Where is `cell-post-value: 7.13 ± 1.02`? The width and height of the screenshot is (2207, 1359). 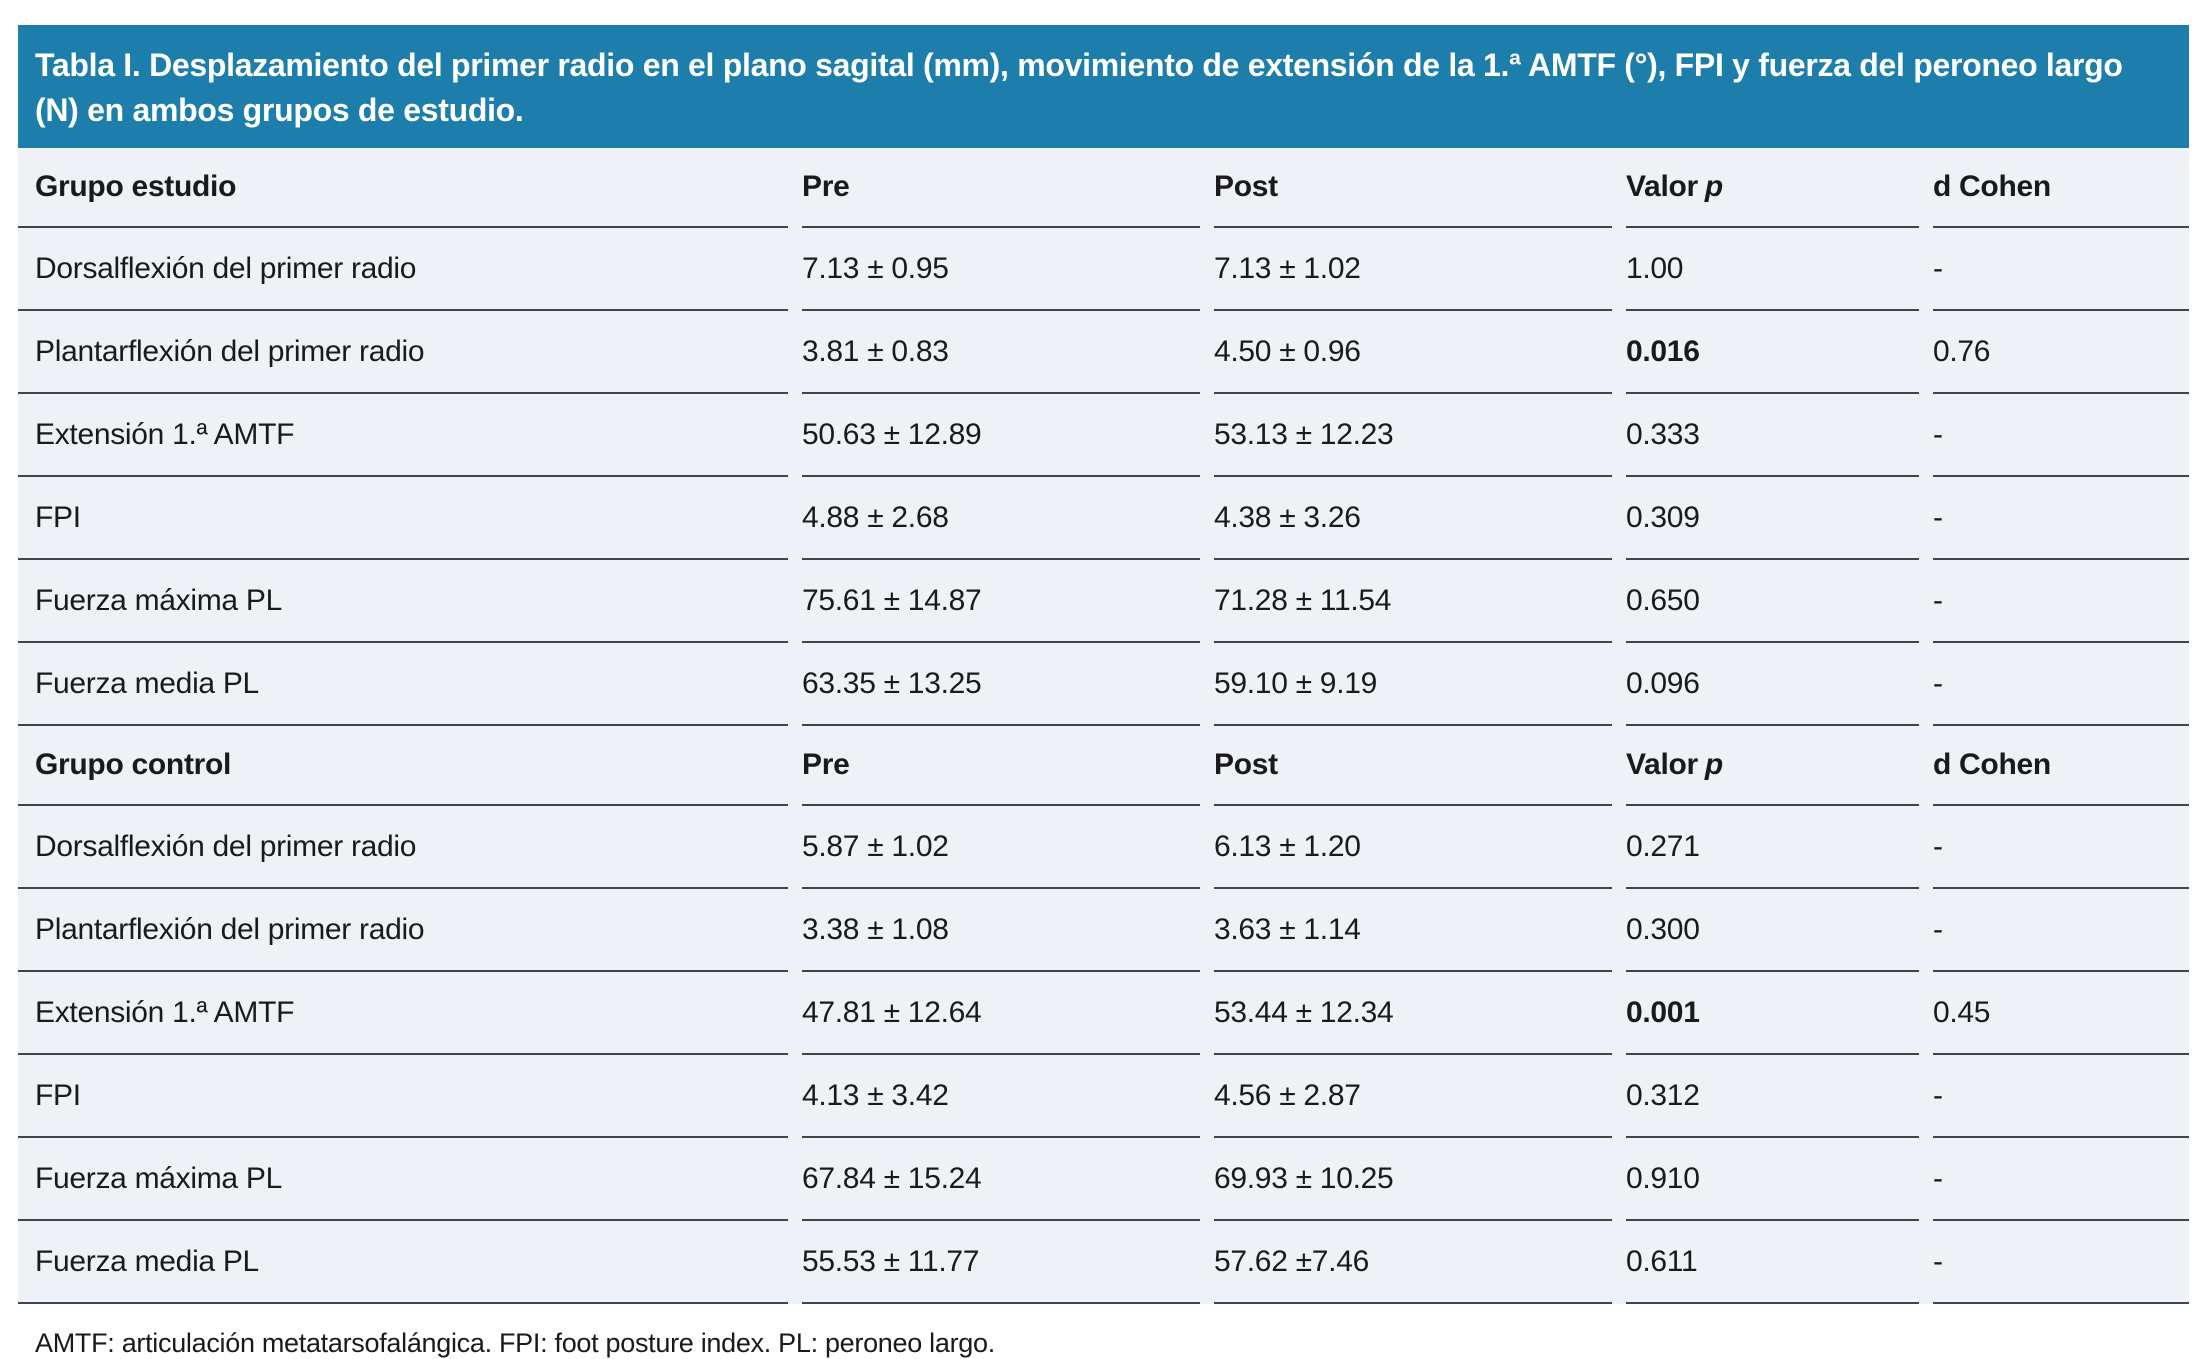 cell-post-value: 7.13 ± 1.02 is located at coordinates (1413, 269).